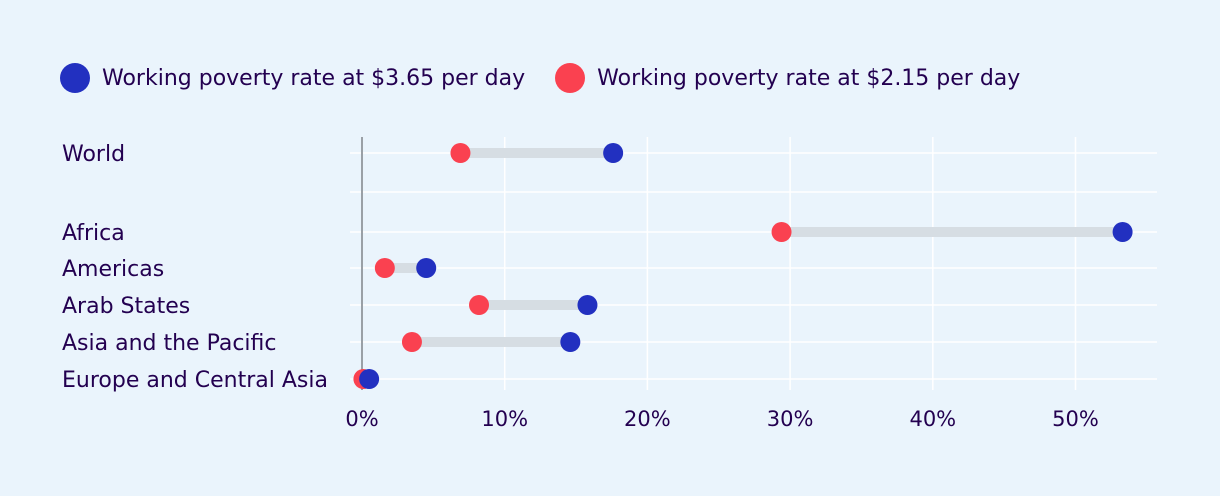 The width and height of the screenshot is (1220, 496). Describe the element at coordinates (369, 379) in the screenshot. I see `dot-365-europe-and-central-asia` at that location.